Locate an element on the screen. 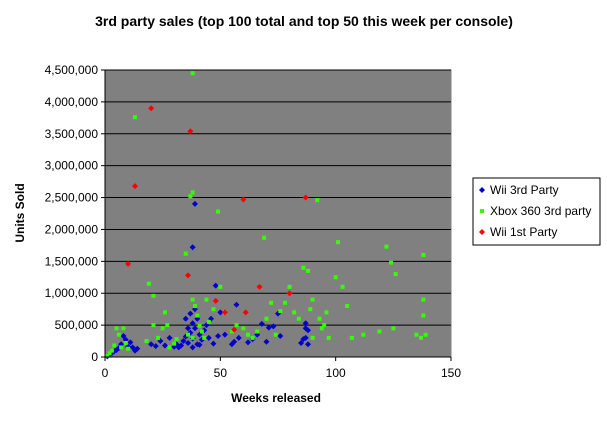 Image resolution: width=607 pixels, height=423 pixels. legend-item: Xbox 360 3rd party is located at coordinates (535, 211).